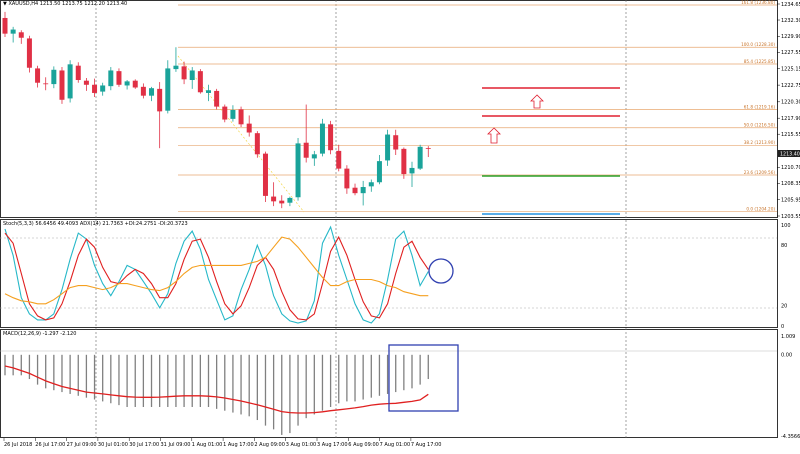 The width and height of the screenshot is (800, 454). Describe the element at coordinates (238, 445) in the screenshot. I see `time-tick-label: 1 Aug 17:00` at that location.